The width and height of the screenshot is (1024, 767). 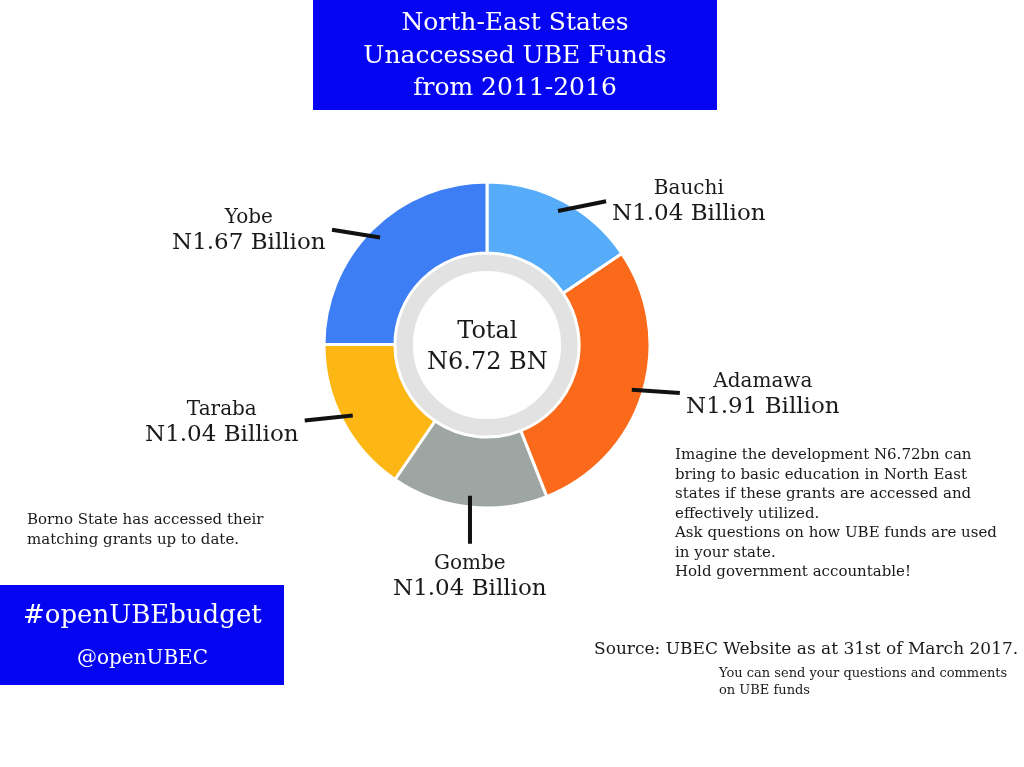 What do you see at coordinates (806, 648) in the screenshot?
I see `source-note: Source: UBEC Website as at 31st of March 2017.` at bounding box center [806, 648].